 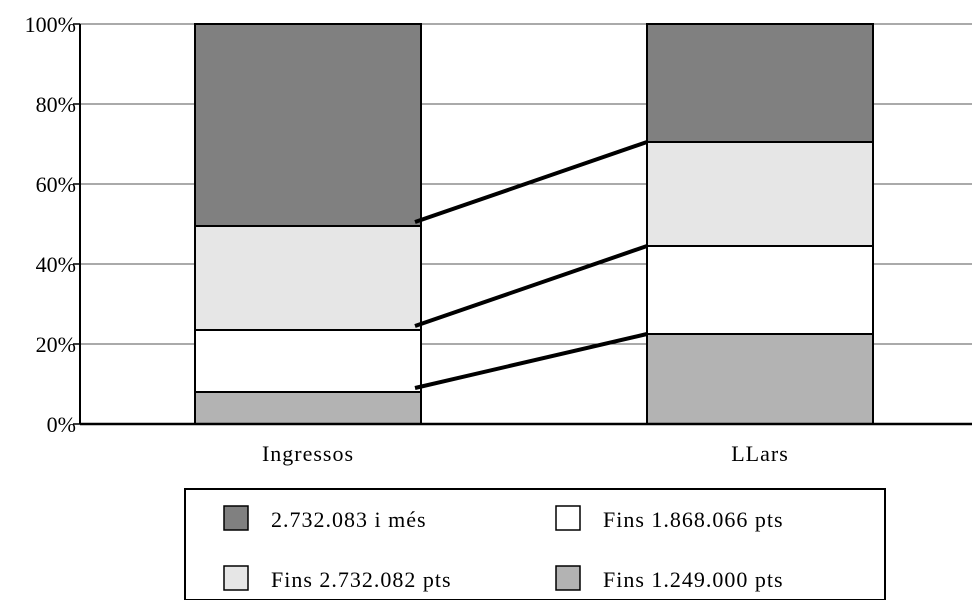 I want to click on legend-box, so click(x=535, y=544).